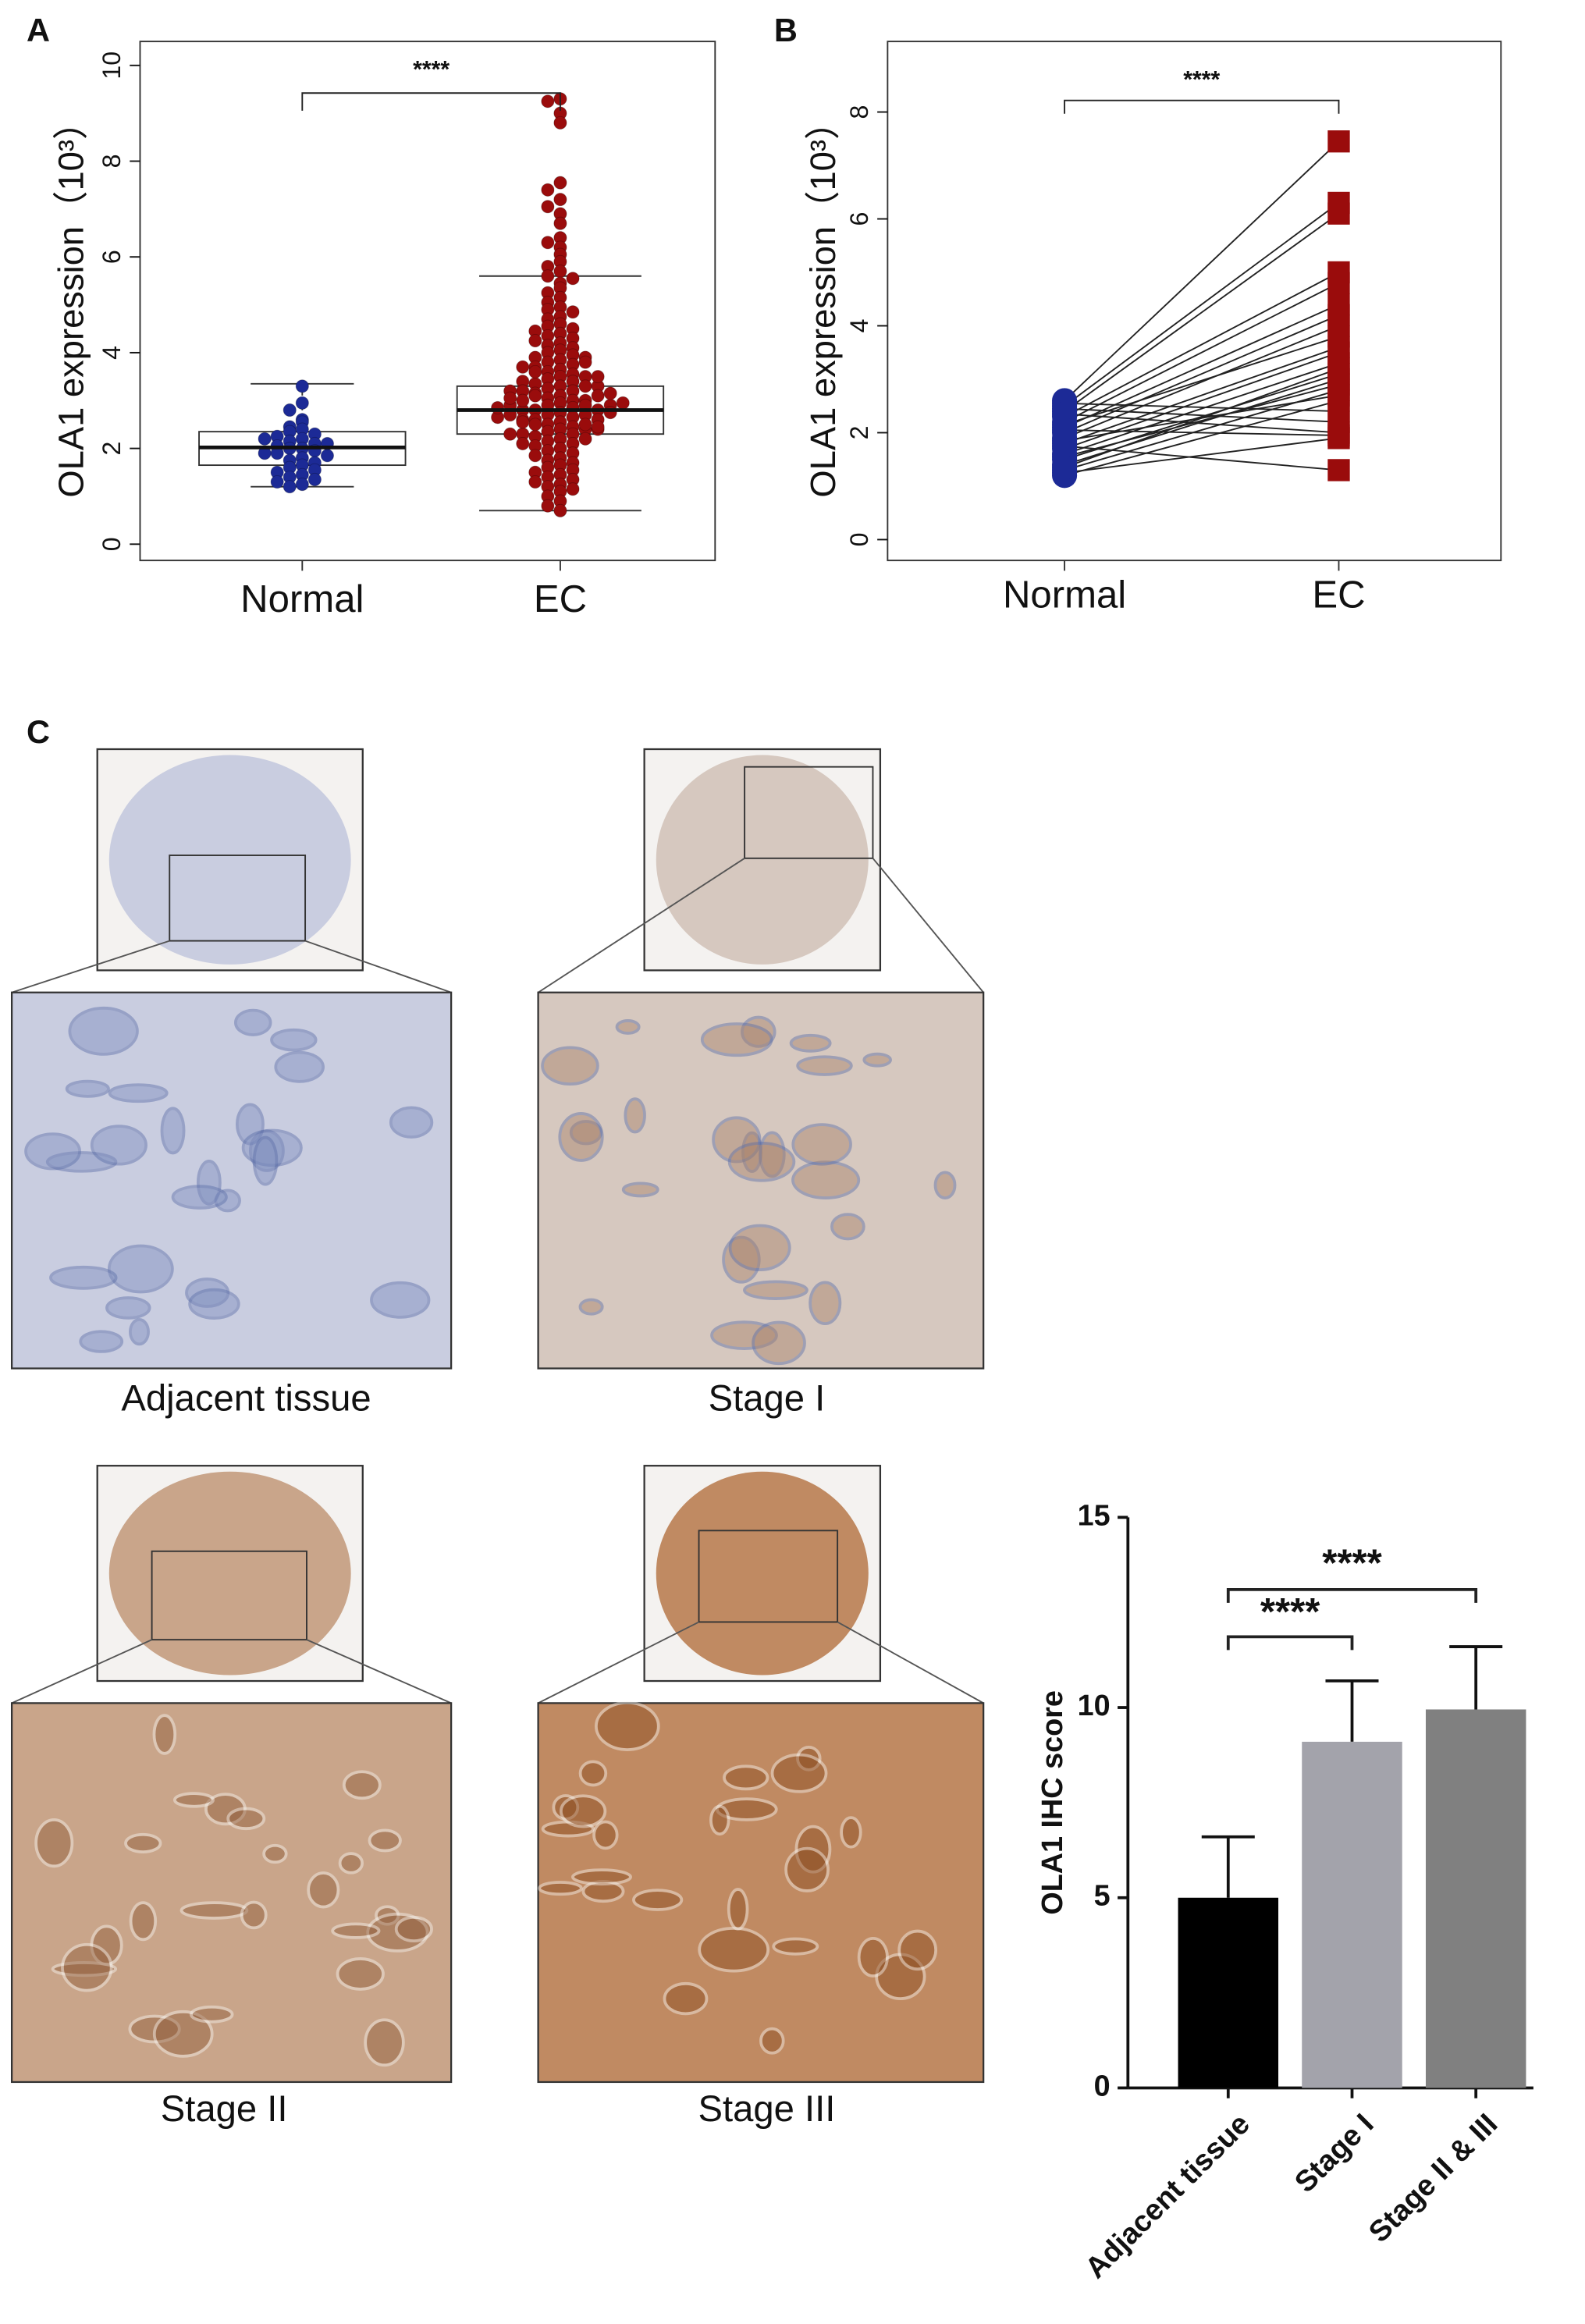  I want to click on x-tick-label: EC, so click(561, 599).